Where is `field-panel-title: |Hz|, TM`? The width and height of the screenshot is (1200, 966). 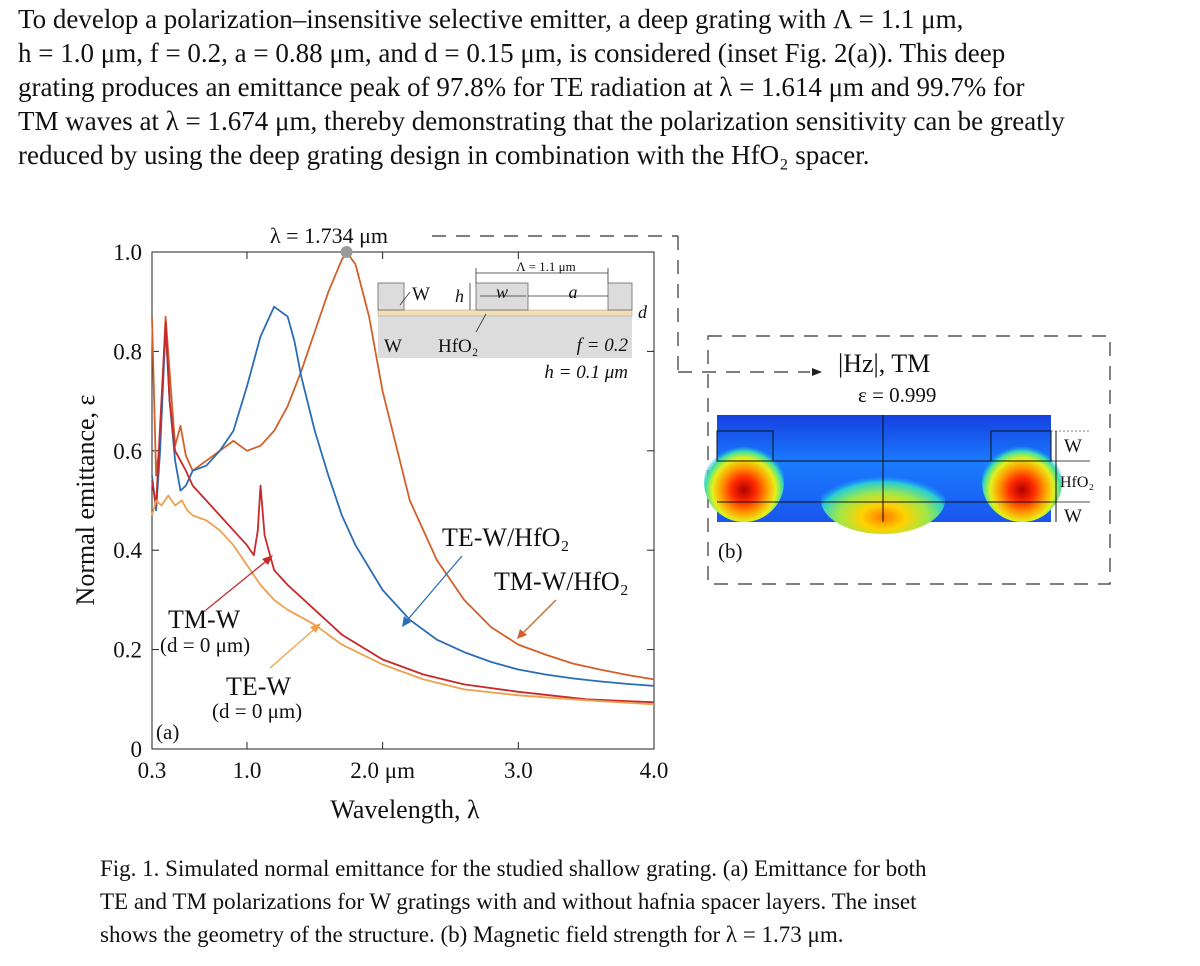 field-panel-title: |Hz|, TM is located at coordinates (884, 363).